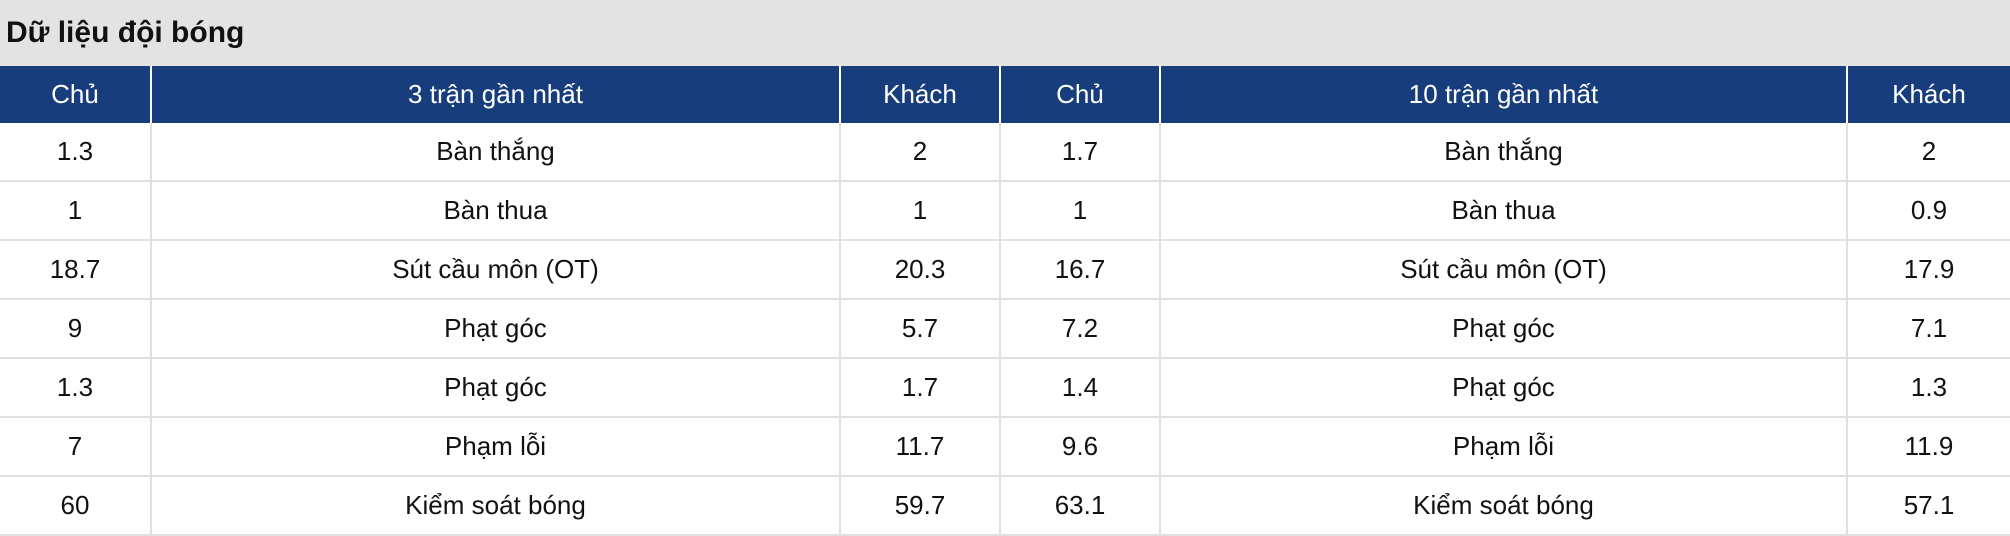  Describe the element at coordinates (1928, 152) in the screenshot. I see `cell-away-10: 2` at that location.